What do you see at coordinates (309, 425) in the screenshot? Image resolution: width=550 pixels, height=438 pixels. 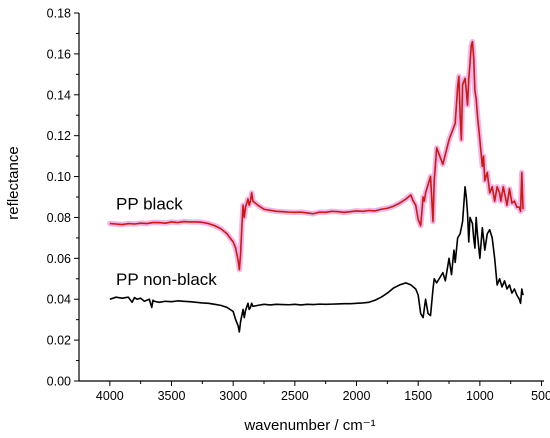 I see `x-axis-title: wavenumber / cm⁻¹` at bounding box center [309, 425].